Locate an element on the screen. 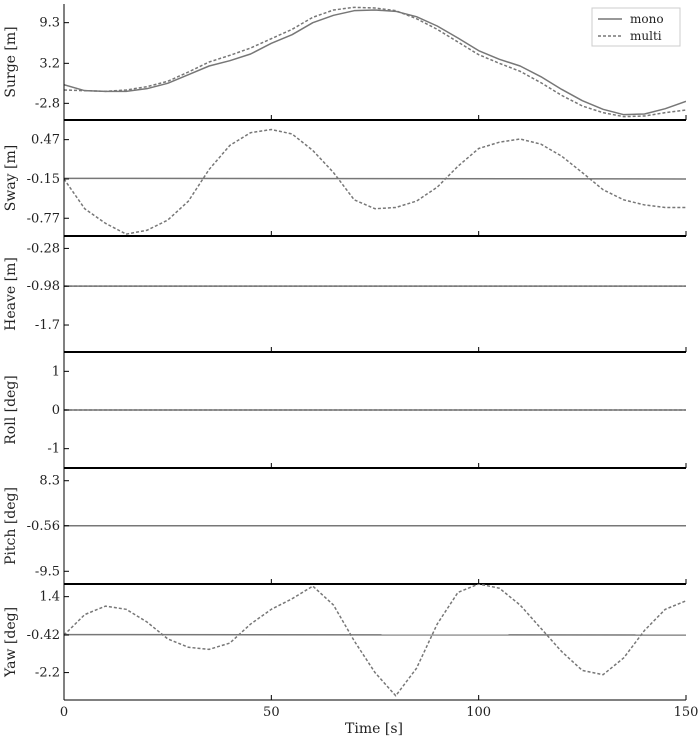 The image size is (699, 741). pitch-y-tick-label: 8.3 is located at coordinates (49, 481).